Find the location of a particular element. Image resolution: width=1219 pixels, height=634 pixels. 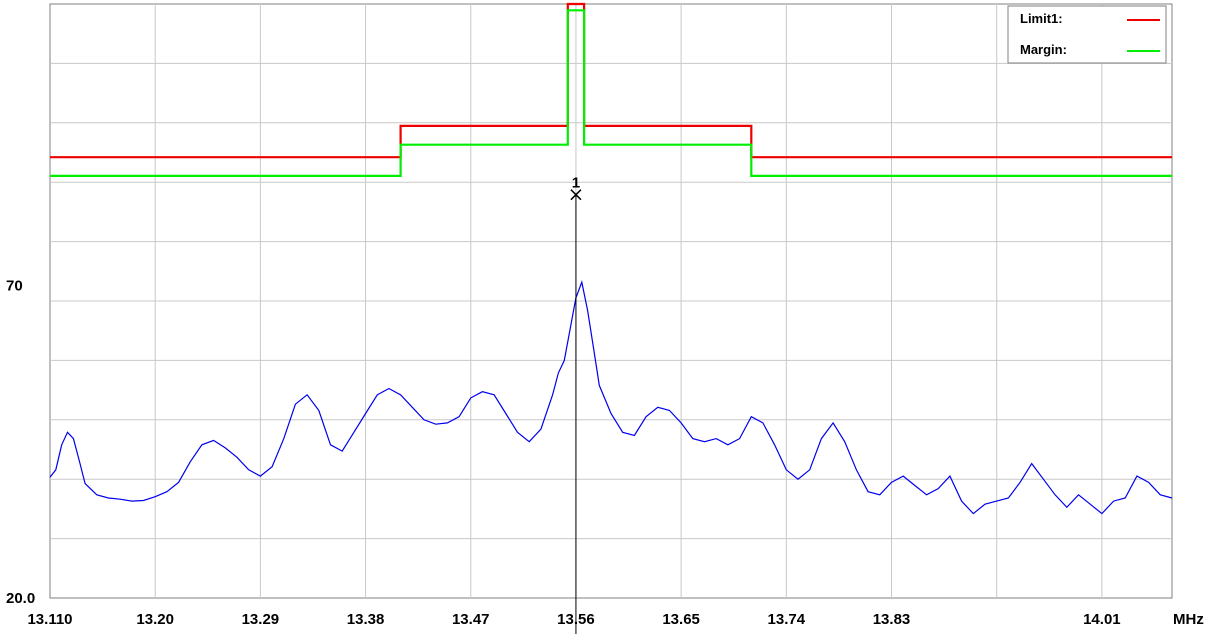

x-tick-label: 13.20 is located at coordinates (155, 619).